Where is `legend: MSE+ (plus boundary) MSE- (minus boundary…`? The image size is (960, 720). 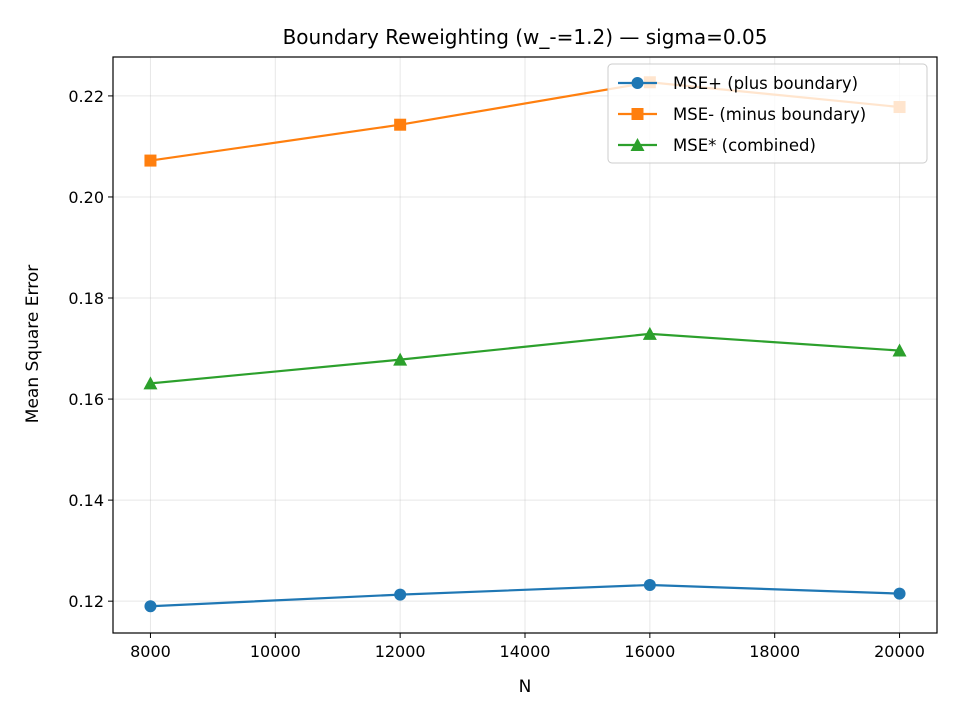
legend: MSE+ (plus boundary) MSE- (minus boundary… is located at coordinates (767, 113).